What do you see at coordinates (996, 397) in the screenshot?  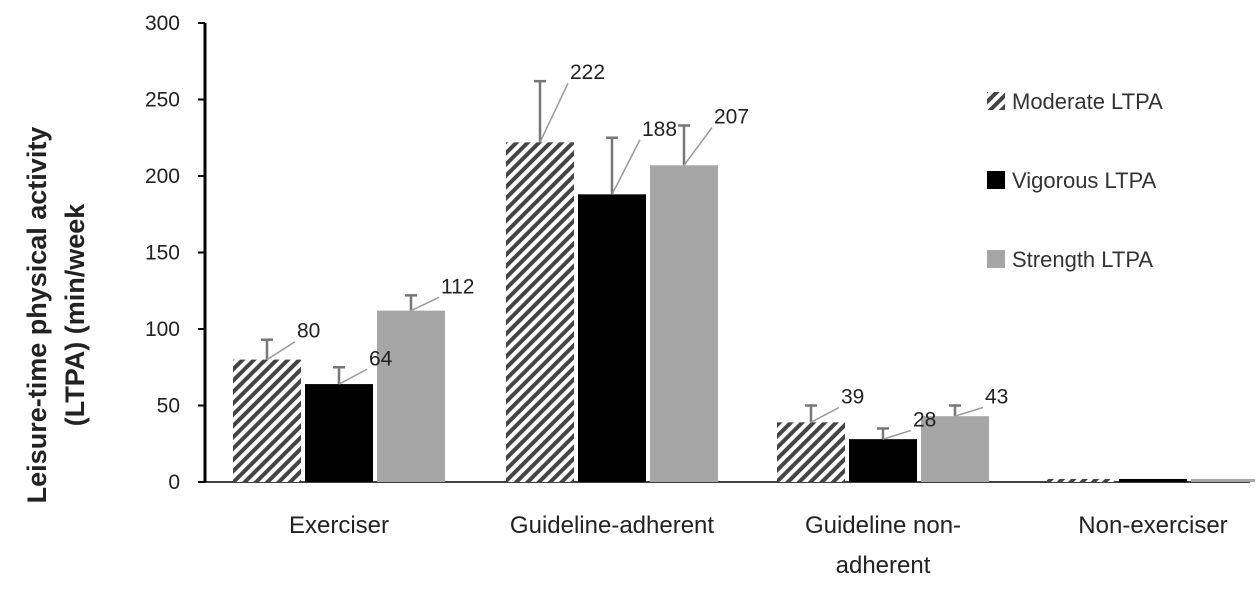 I see `data-label: 43` at bounding box center [996, 397].